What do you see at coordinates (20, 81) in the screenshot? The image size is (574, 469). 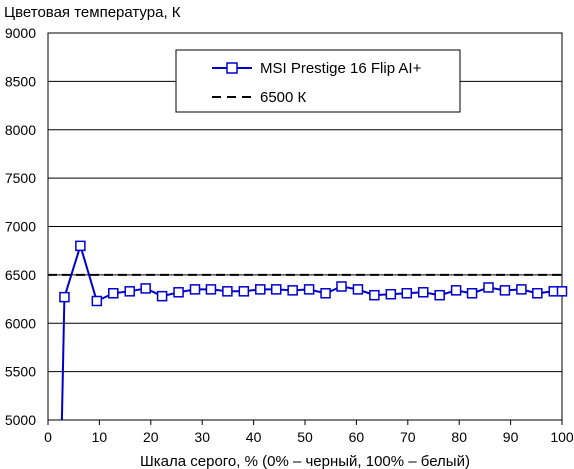 I see `y-tick-label: 8500` at bounding box center [20, 81].